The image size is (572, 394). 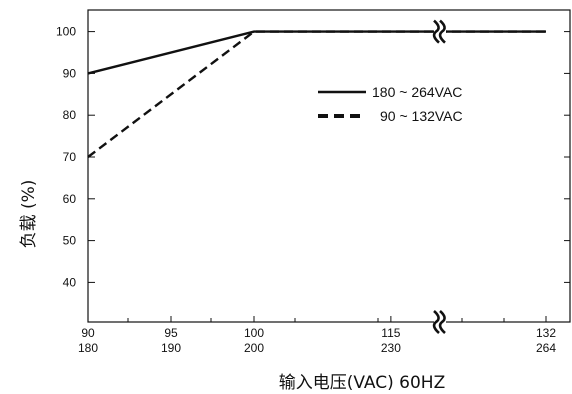 What do you see at coordinates (70, 199) in the screenshot?
I see `y-tick-label: 60` at bounding box center [70, 199].